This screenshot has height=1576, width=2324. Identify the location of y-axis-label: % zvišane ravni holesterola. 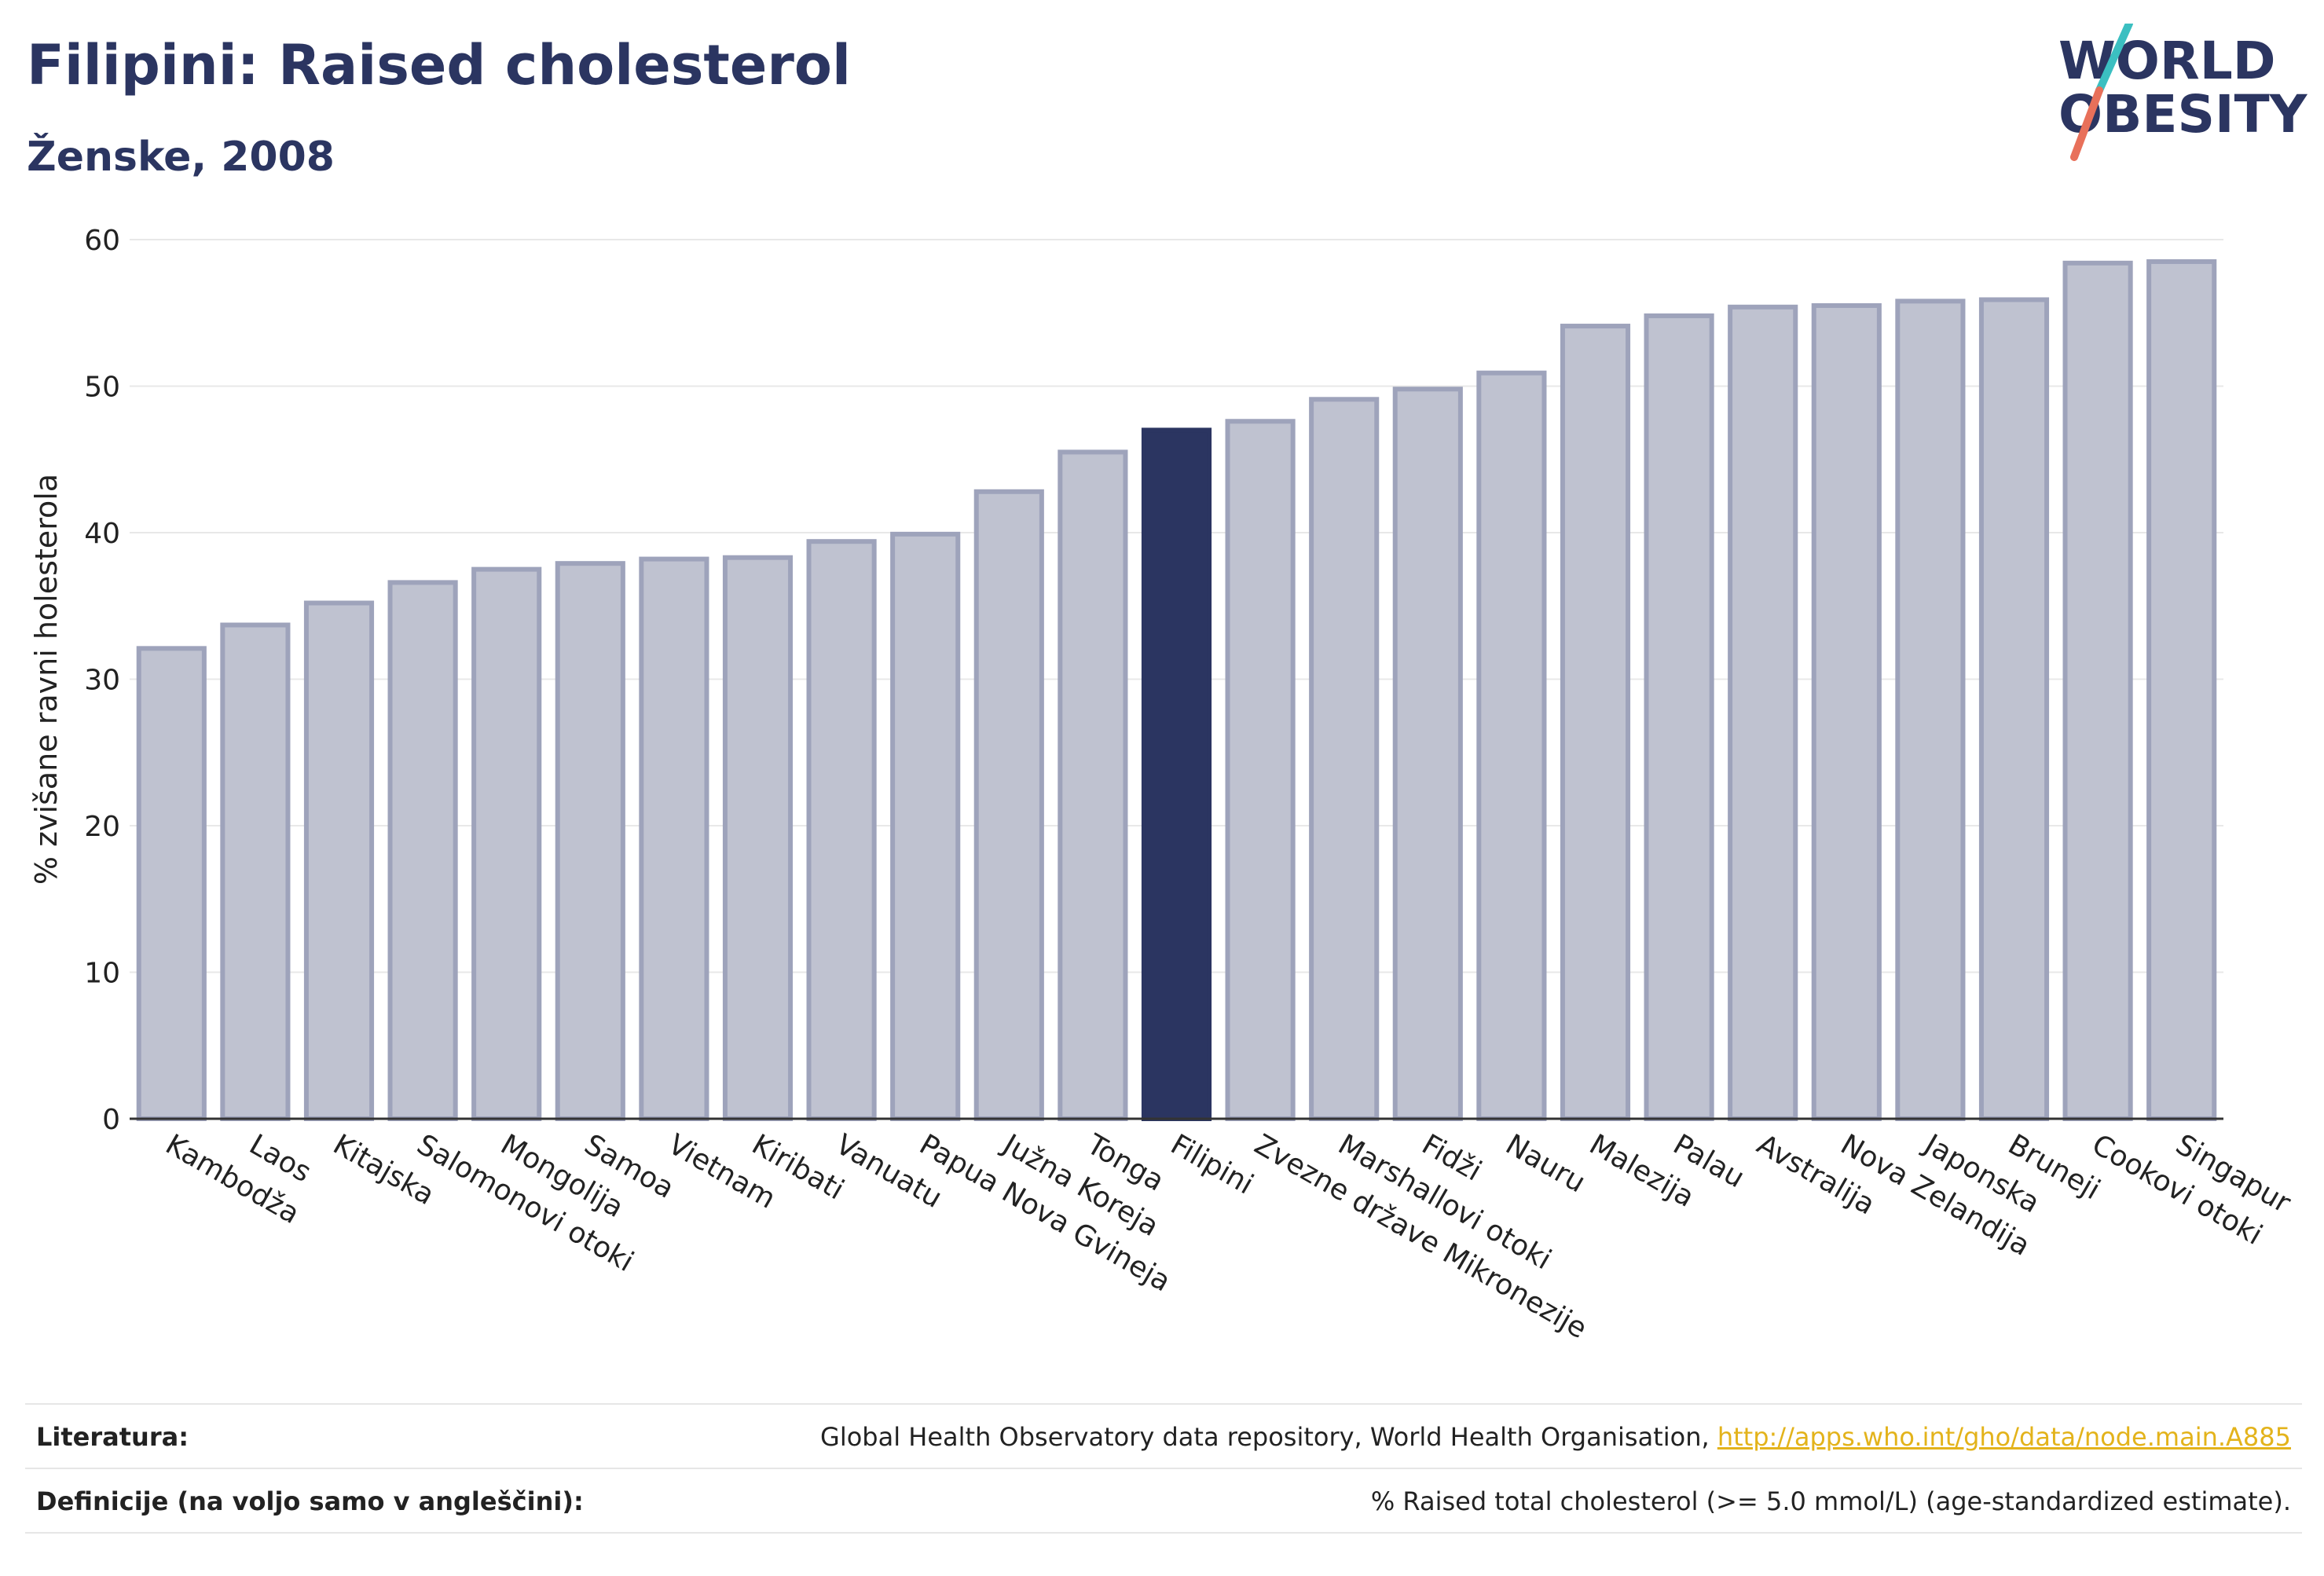
(46, 679).